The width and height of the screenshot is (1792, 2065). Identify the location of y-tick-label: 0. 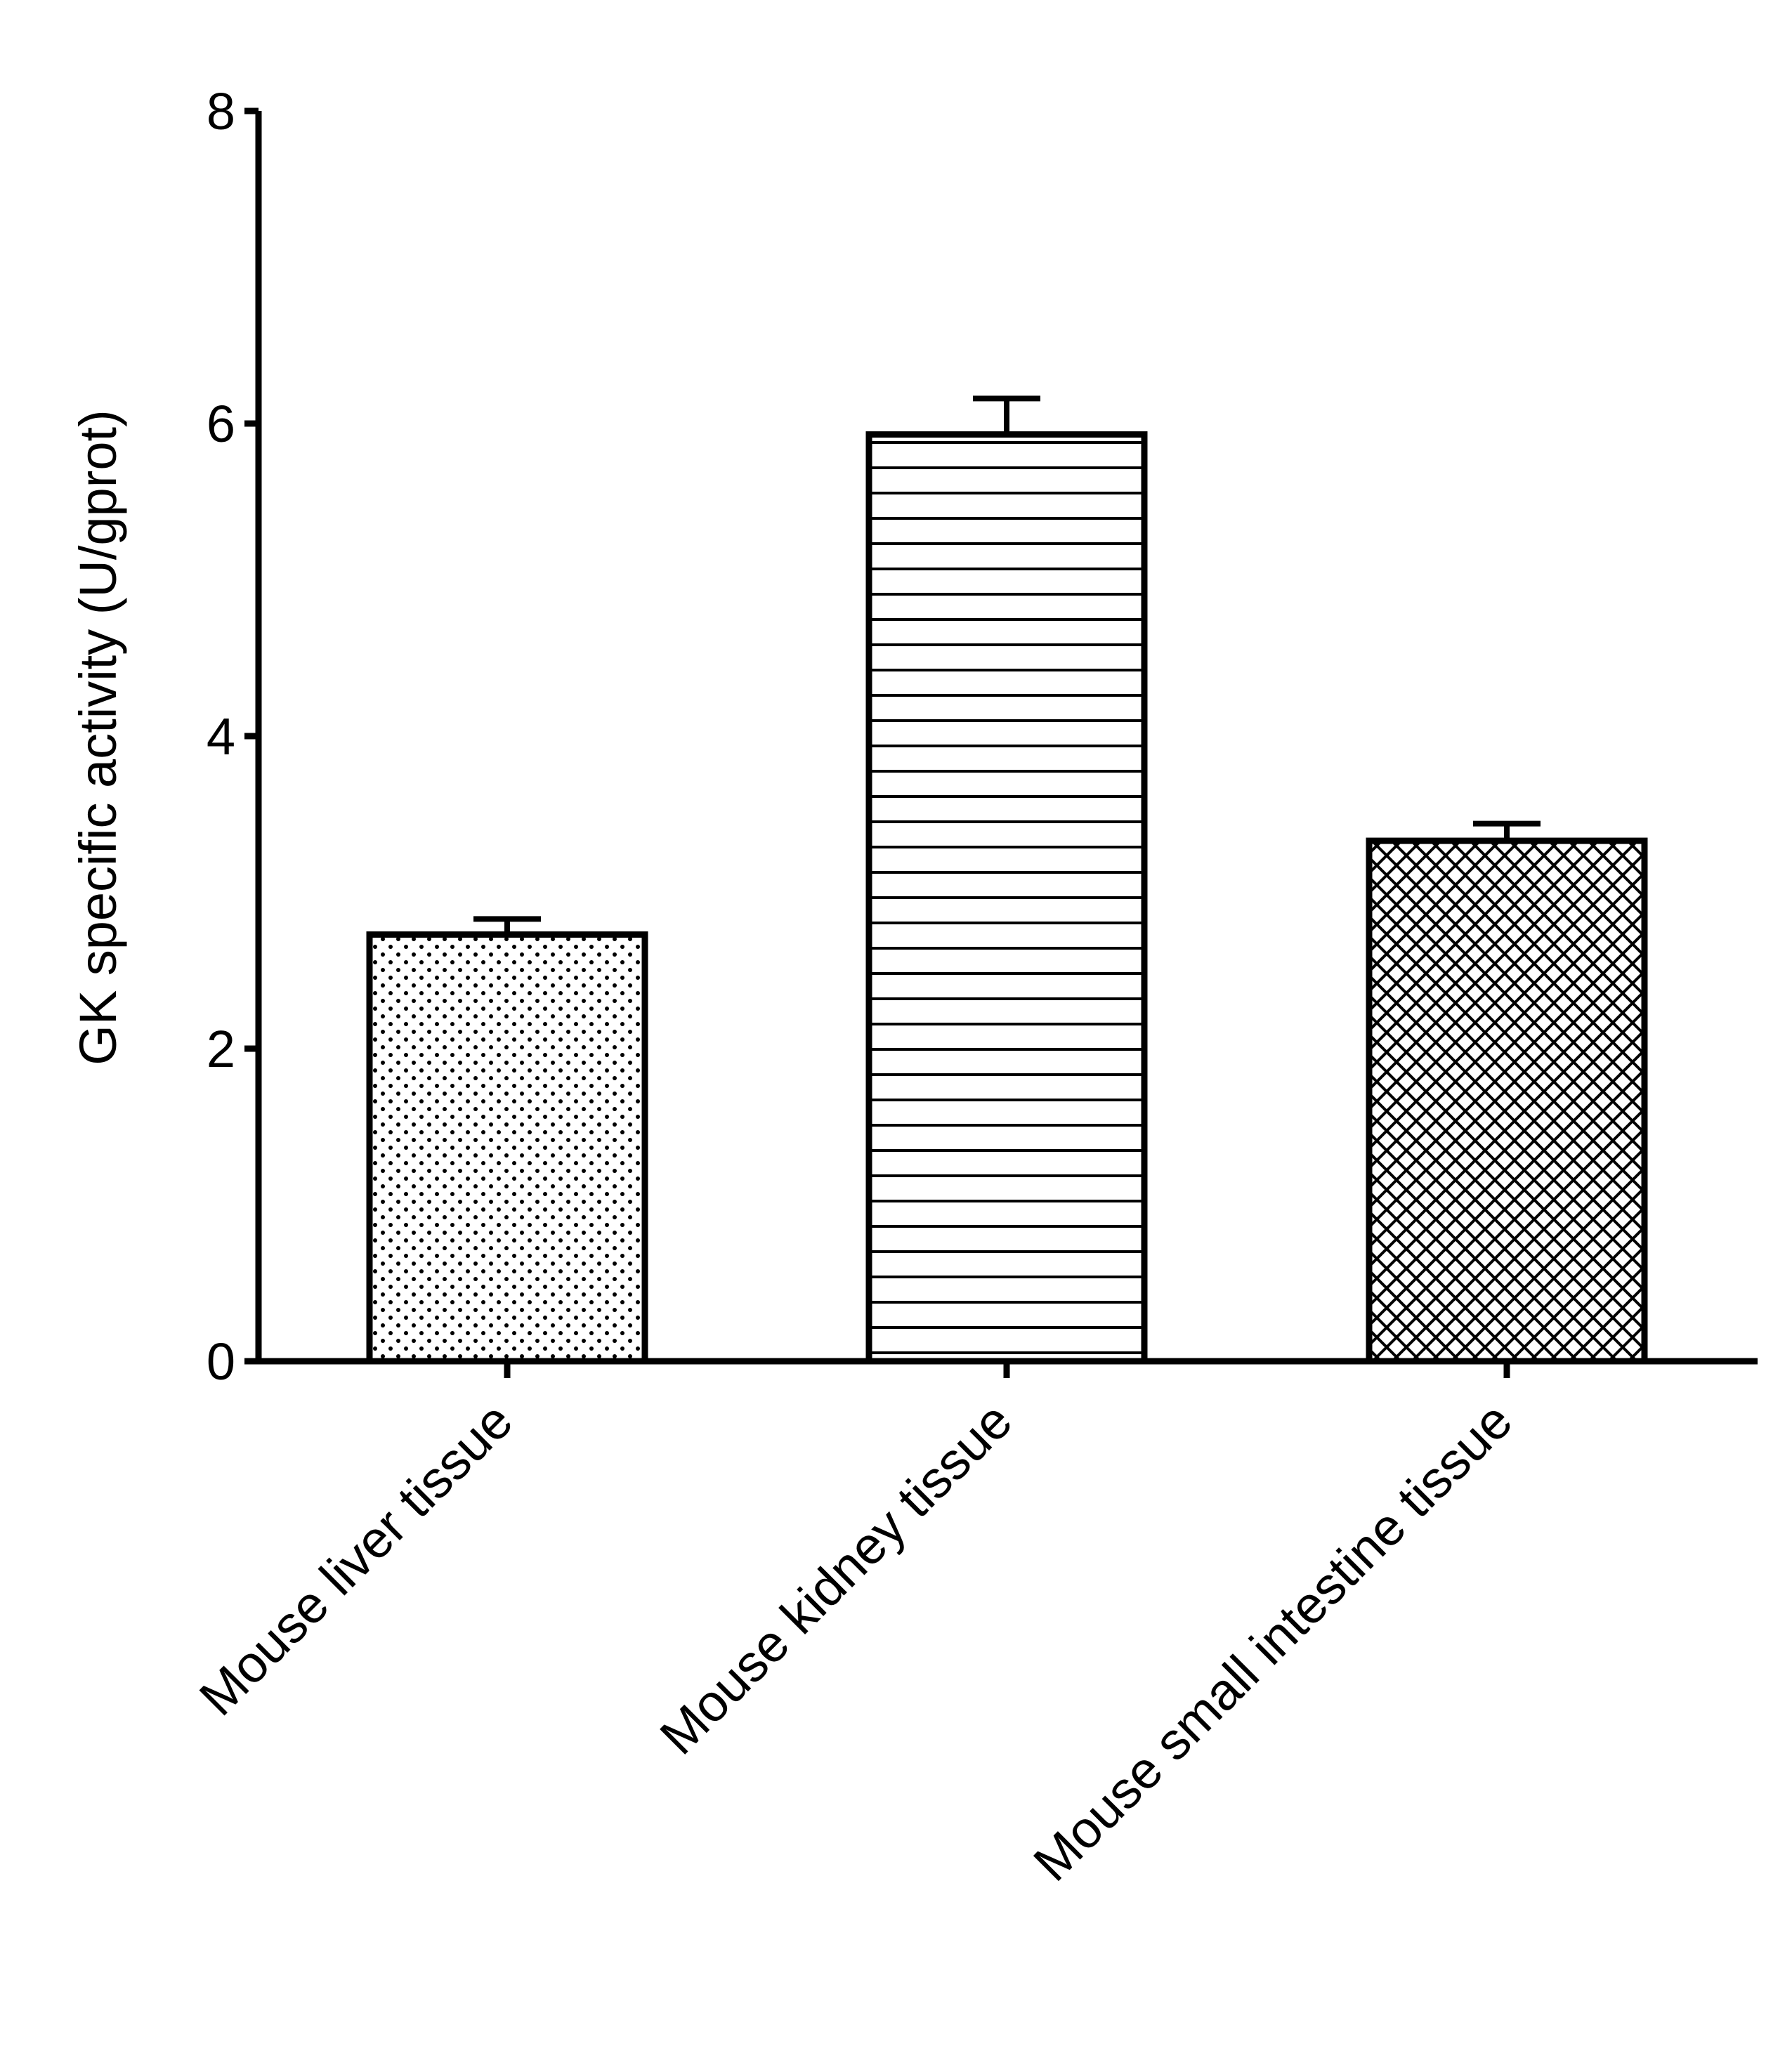
(221, 1361).